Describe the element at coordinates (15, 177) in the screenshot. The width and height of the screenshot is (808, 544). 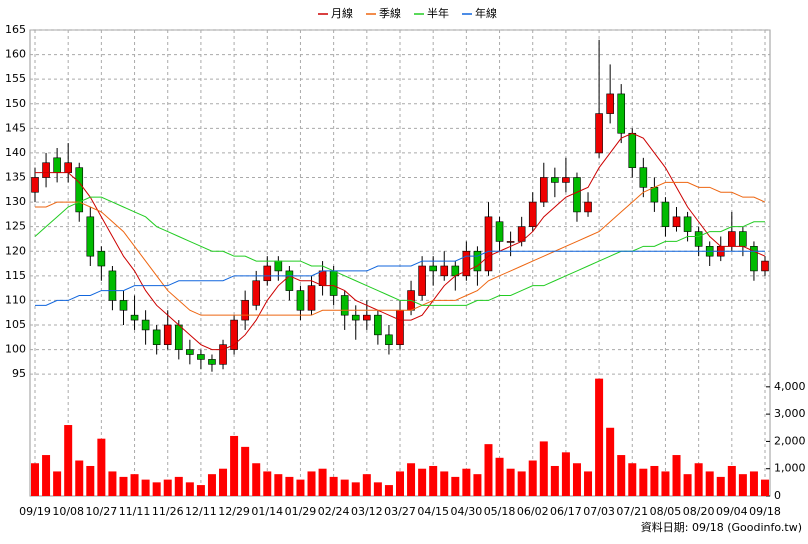
I see `y-tick-label: 135` at that location.